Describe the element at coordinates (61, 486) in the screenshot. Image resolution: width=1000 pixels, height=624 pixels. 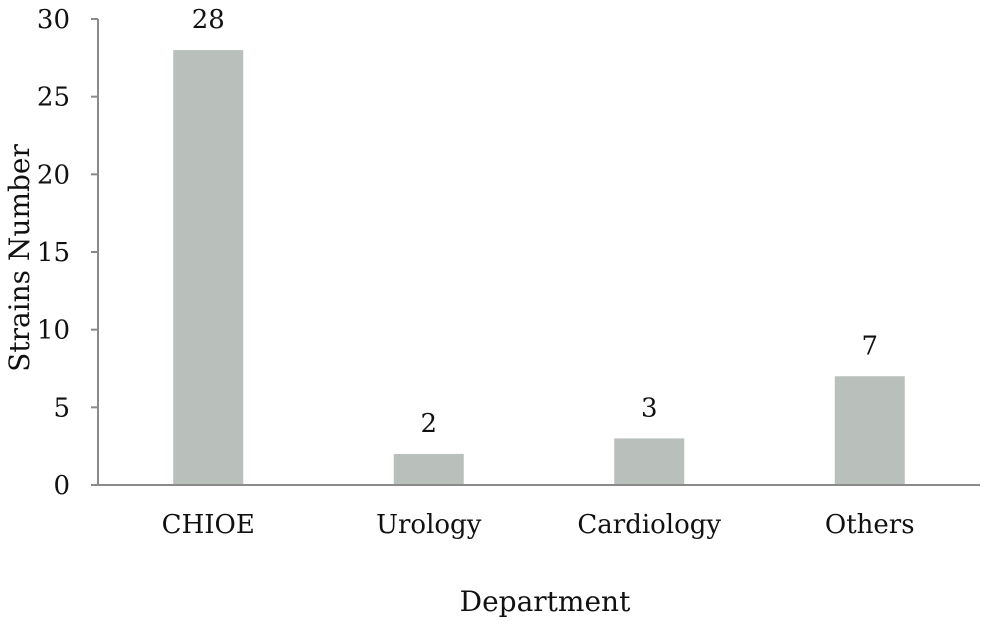
I see `y-tick-label: 0` at that location.